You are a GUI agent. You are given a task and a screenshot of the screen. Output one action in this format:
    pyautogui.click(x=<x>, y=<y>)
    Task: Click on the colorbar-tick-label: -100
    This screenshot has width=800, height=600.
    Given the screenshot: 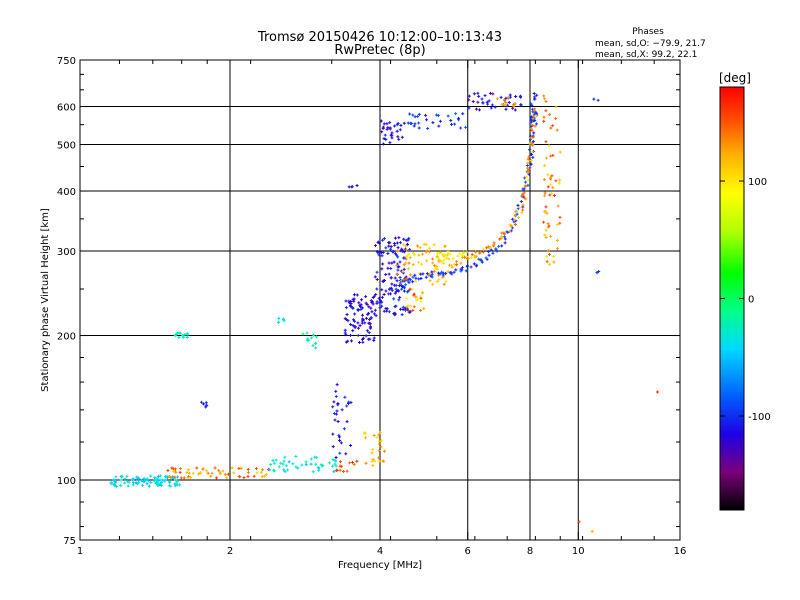 What is the action you would take?
    pyautogui.click(x=759, y=417)
    